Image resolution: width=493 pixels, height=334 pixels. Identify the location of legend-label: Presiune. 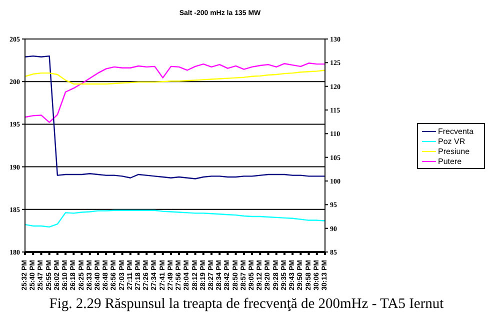
(454, 151).